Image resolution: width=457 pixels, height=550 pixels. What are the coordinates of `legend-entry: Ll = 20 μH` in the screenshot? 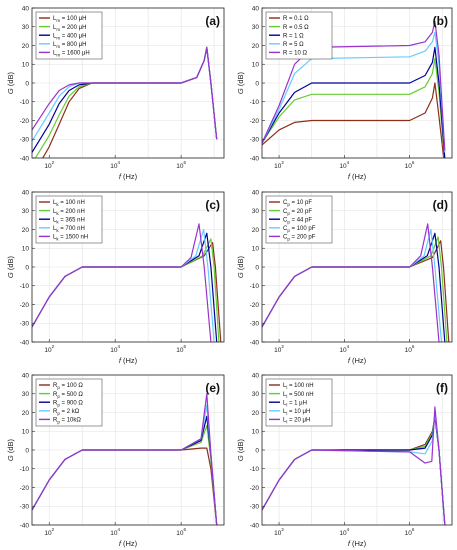 It's located at (296, 421).